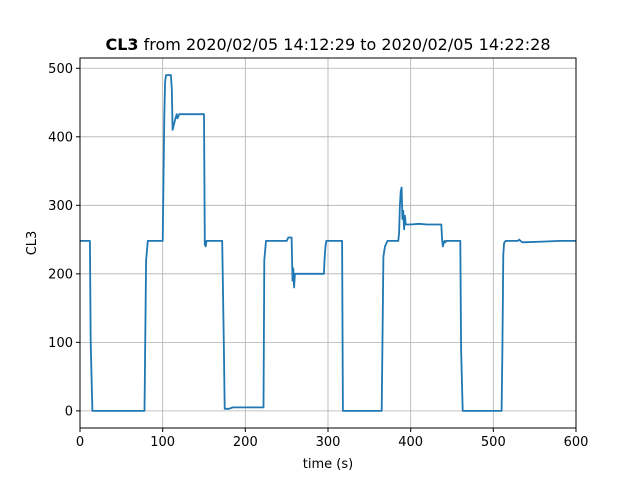 This screenshot has height=480, width=640. I want to click on x-tick-label: 500, so click(493, 442).